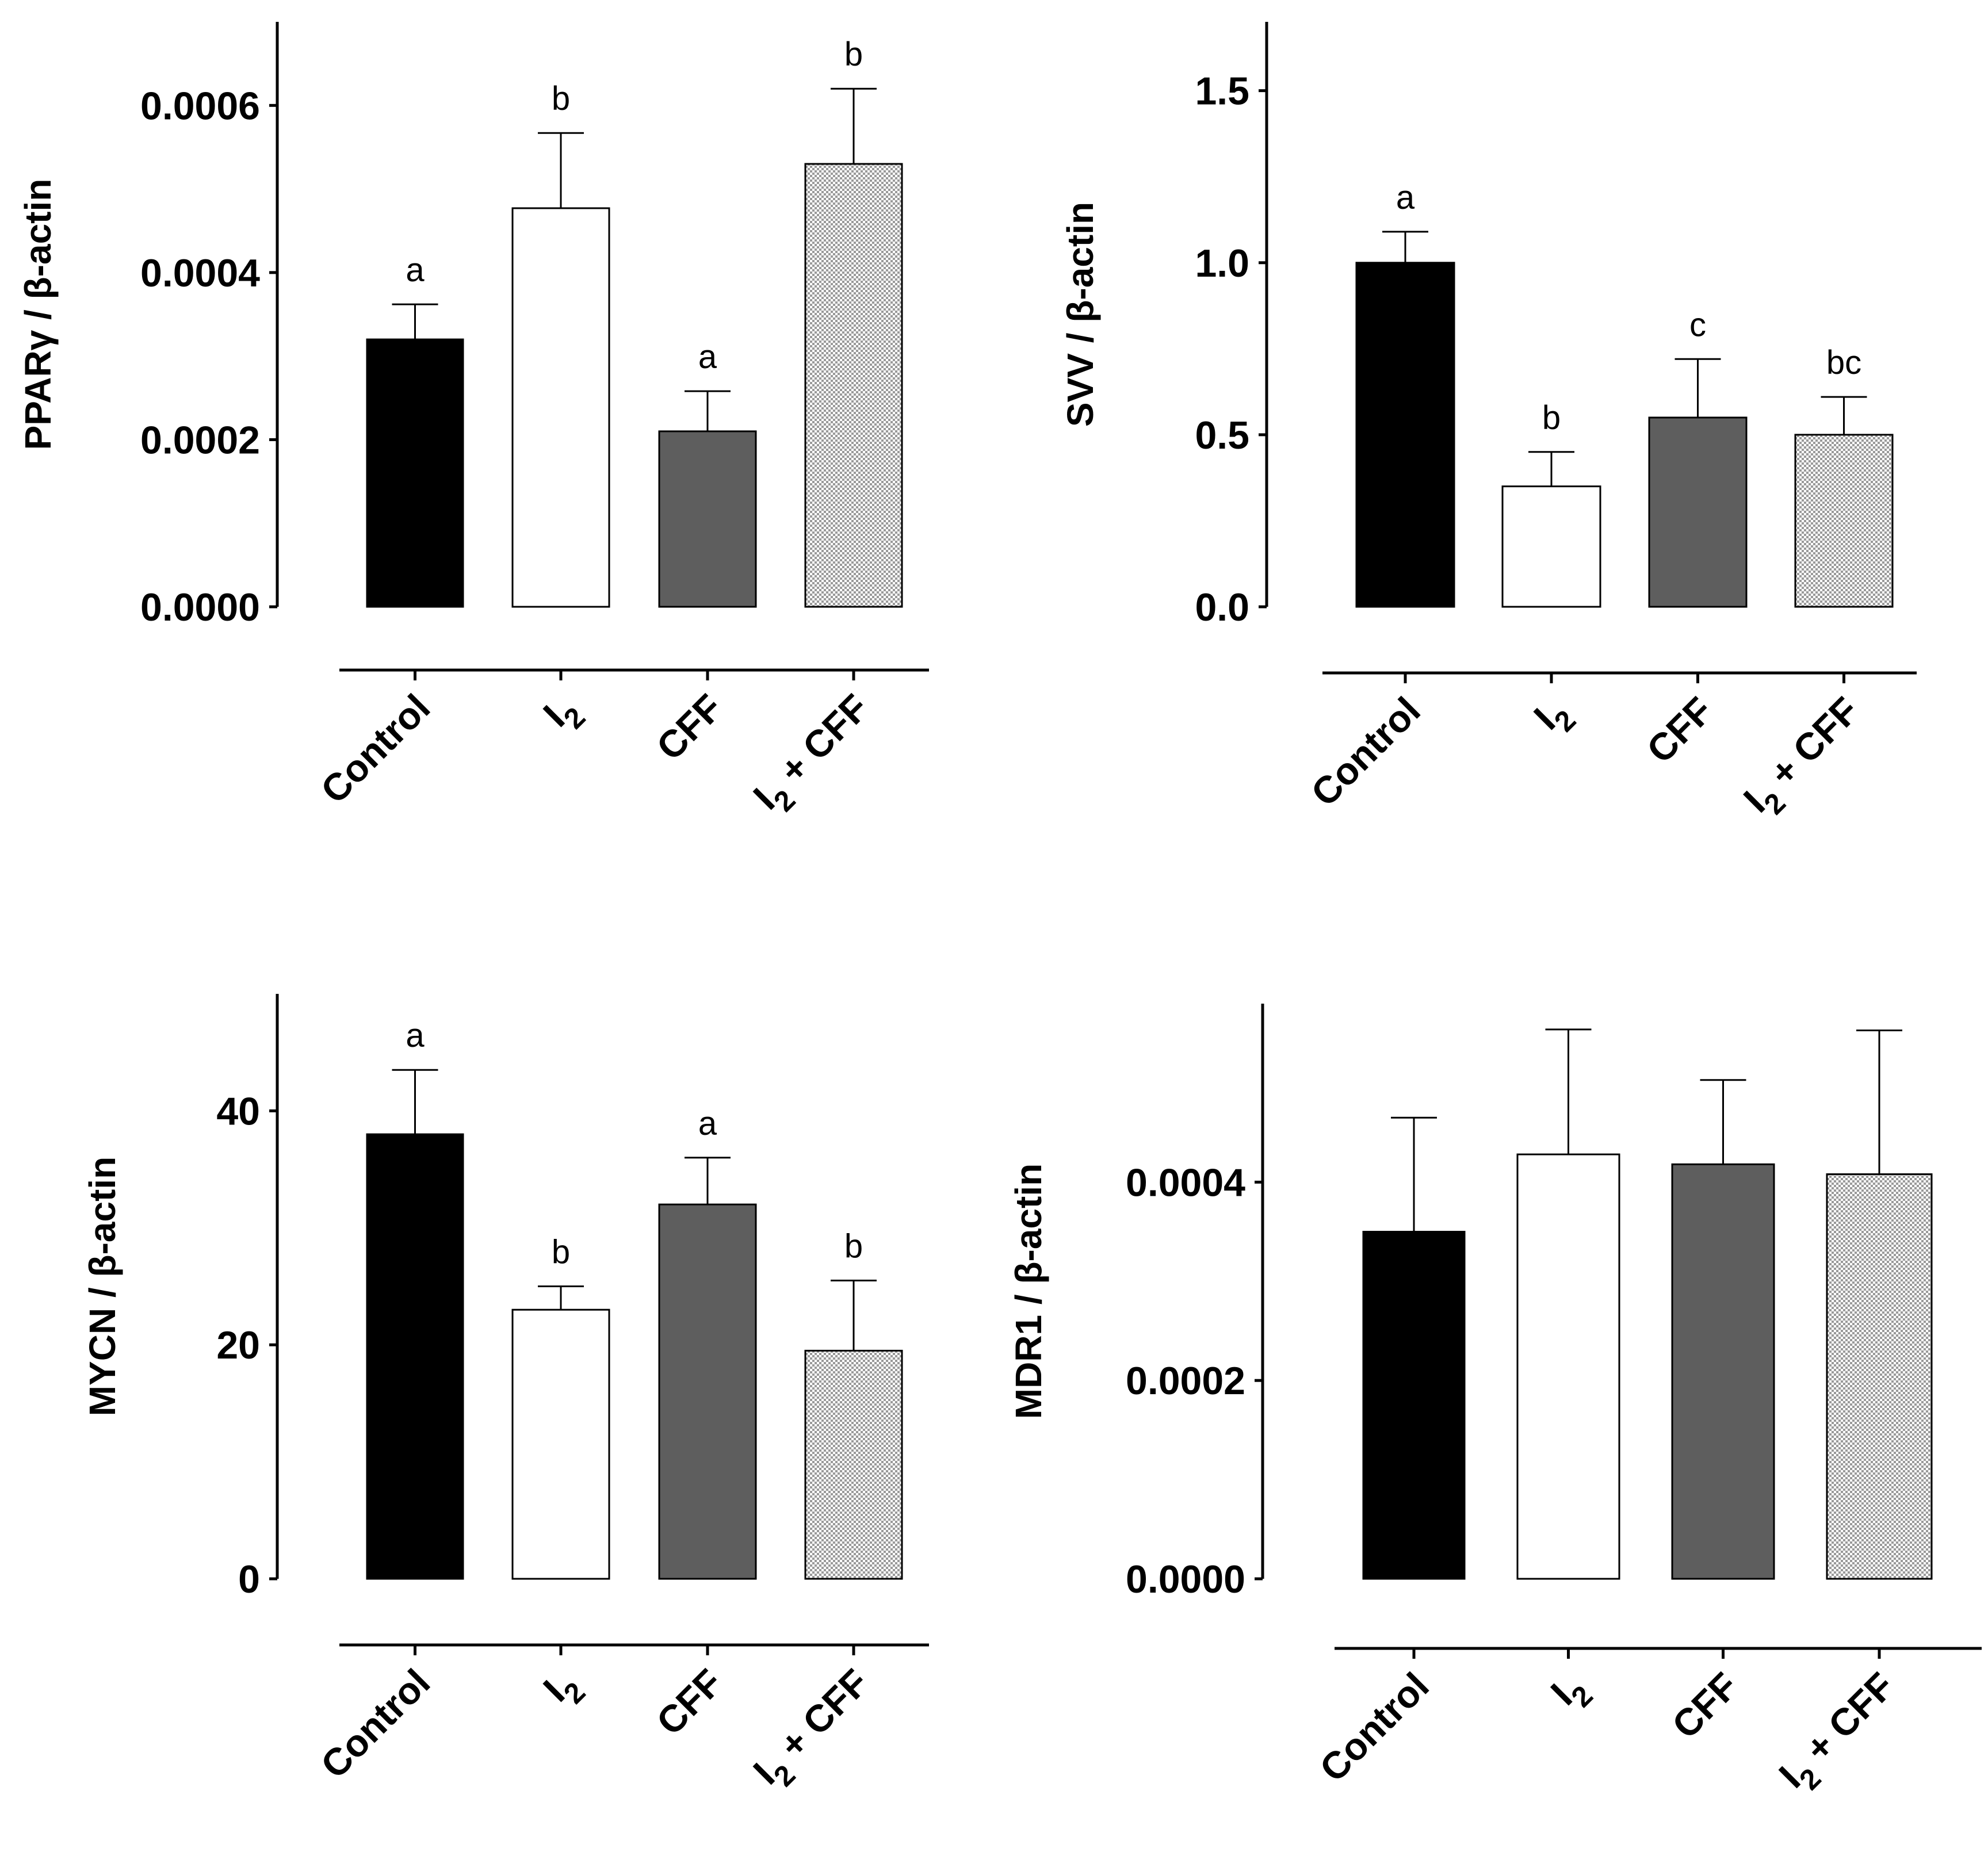 The height and width of the screenshot is (1852, 1988). I want to click on y-axis-label: SVV / β-actin, so click(1081, 314).